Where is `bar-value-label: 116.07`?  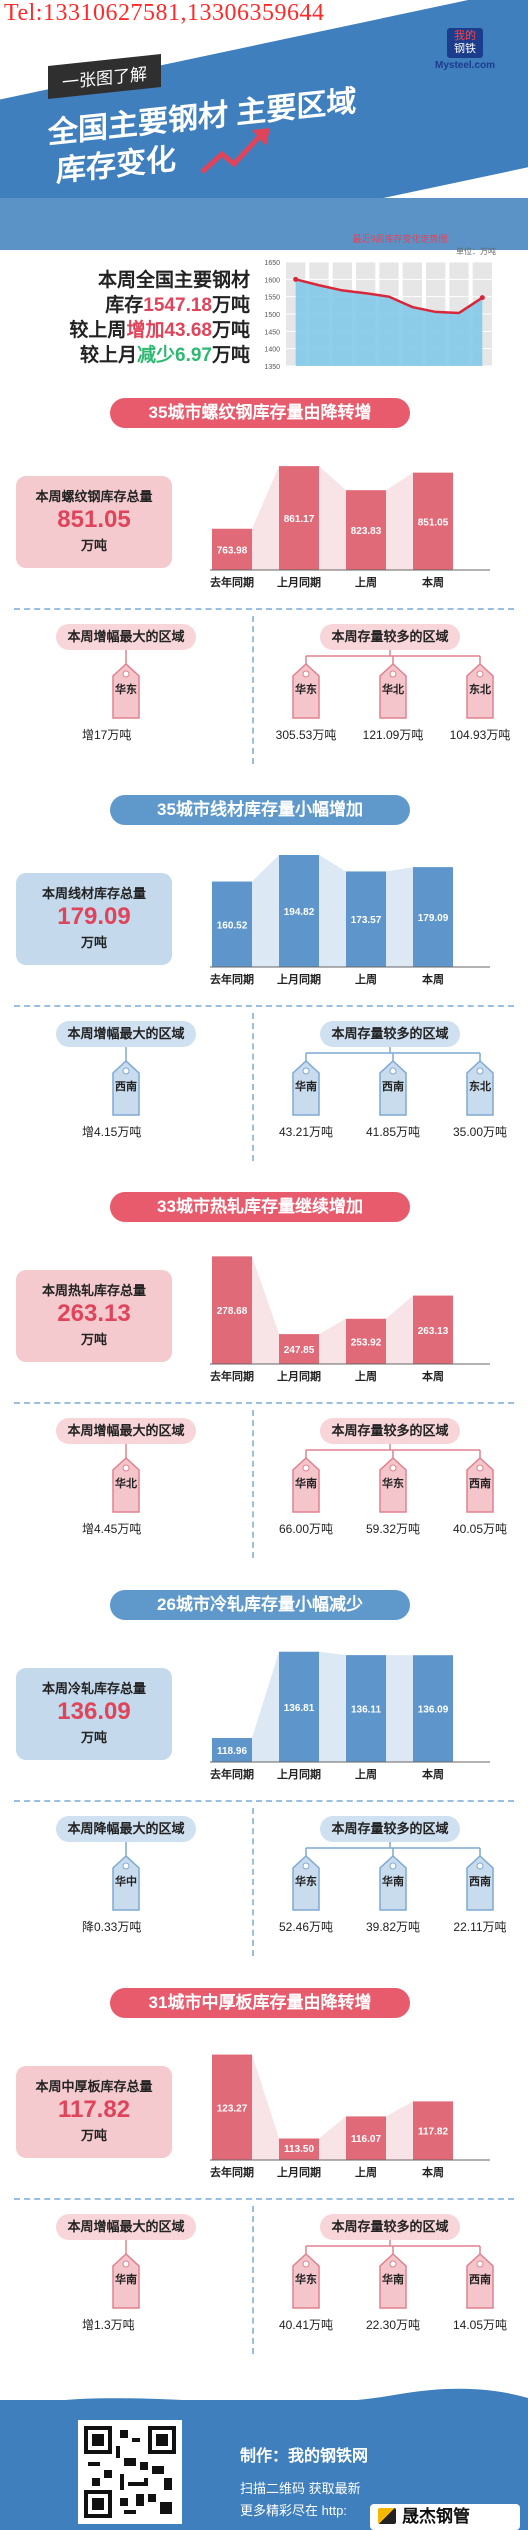 bar-value-label: 116.07 is located at coordinates (366, 2139).